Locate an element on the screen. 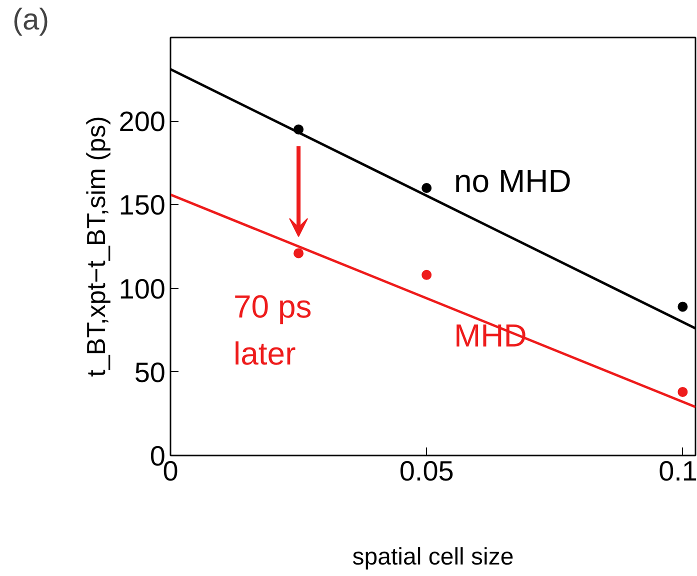  y-tick-label: 150 is located at coordinates (142, 205).